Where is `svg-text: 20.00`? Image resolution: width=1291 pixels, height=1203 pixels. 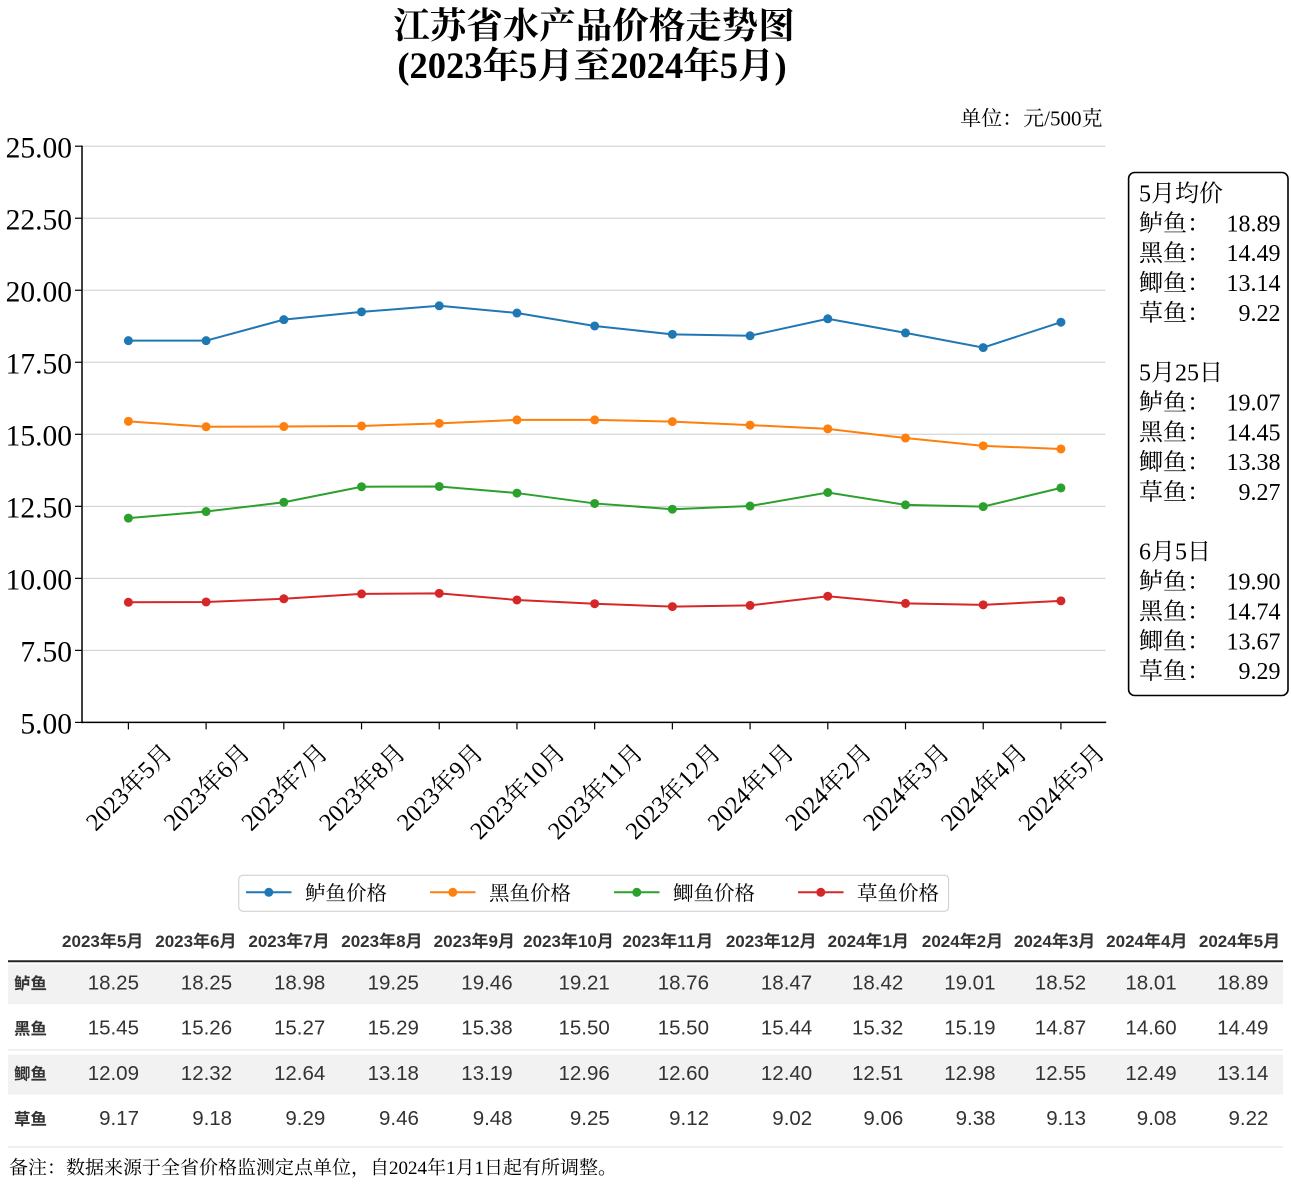
svg-text: 20.00 is located at coordinates (39, 292).